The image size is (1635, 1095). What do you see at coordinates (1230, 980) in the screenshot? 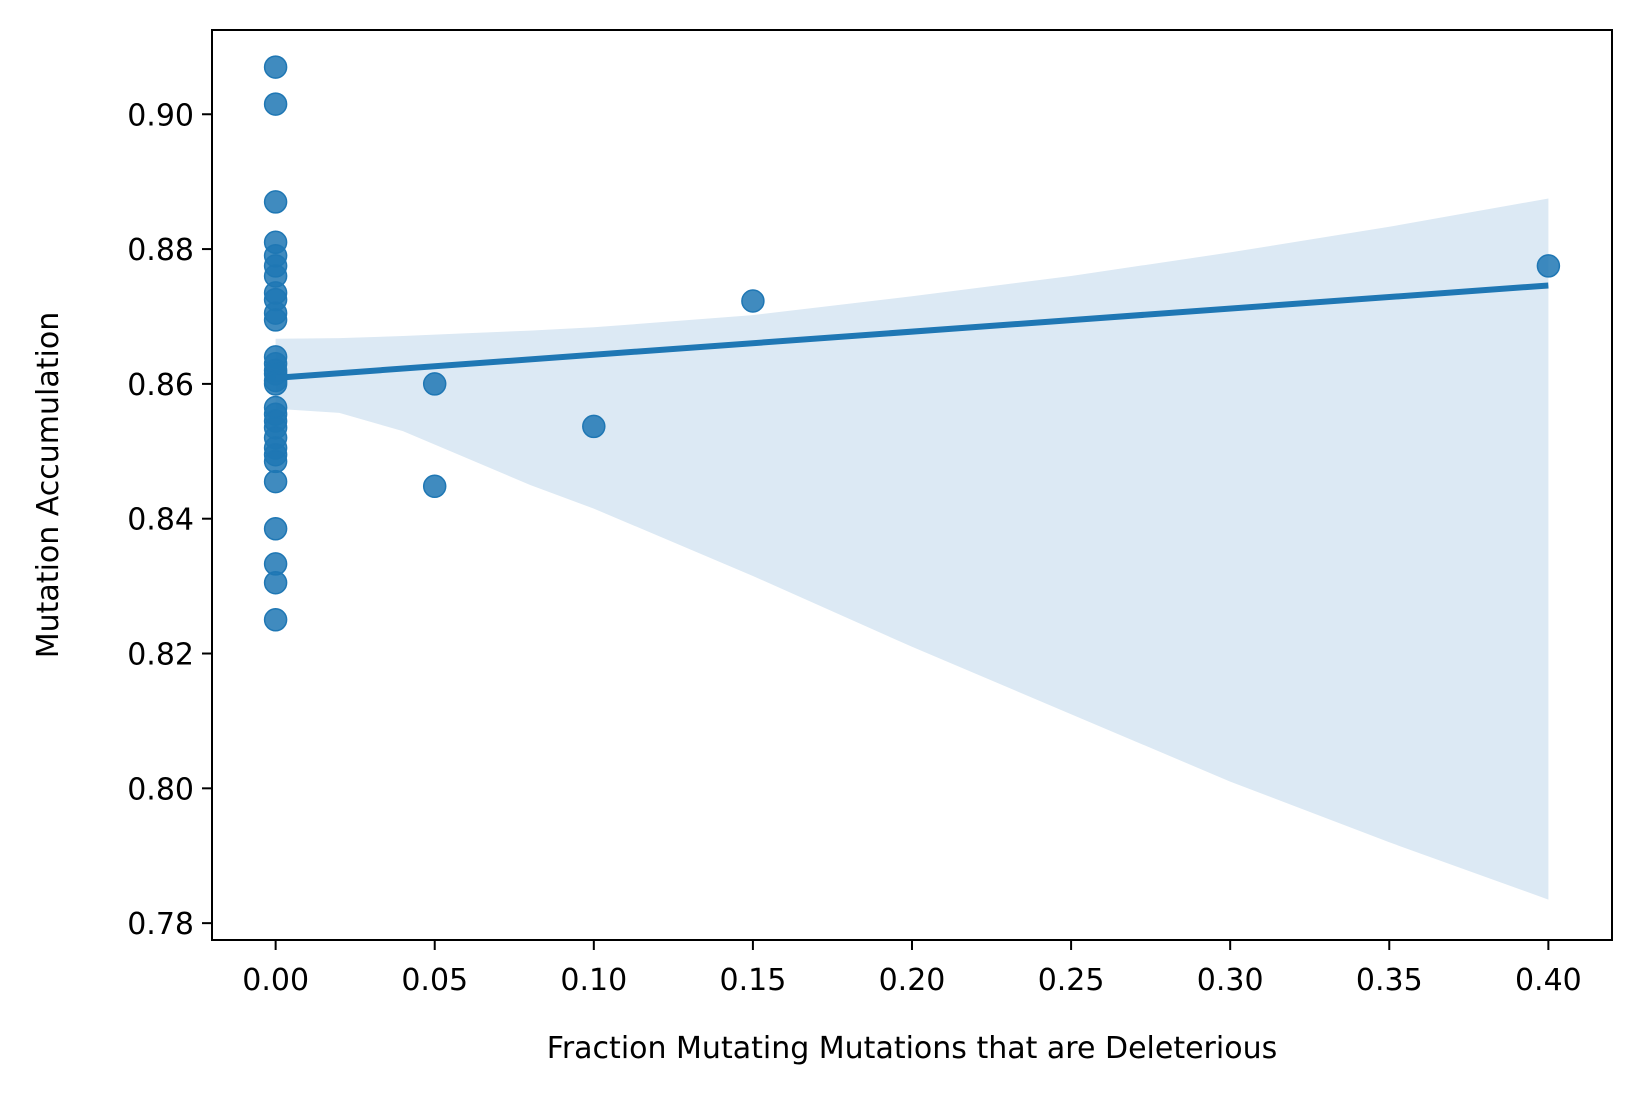
I see `x-tick-label: 0.30` at bounding box center [1230, 980].